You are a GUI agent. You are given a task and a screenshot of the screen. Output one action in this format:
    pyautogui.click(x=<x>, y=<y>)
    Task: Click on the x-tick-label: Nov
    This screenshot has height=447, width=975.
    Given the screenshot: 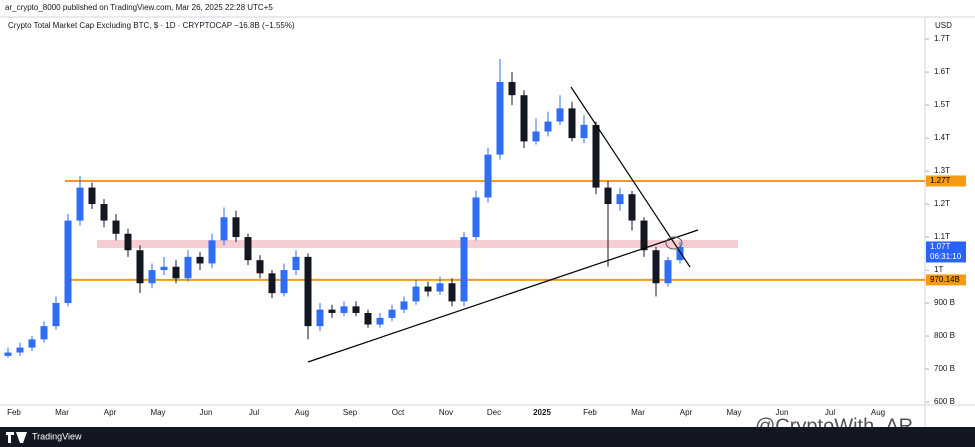 What is the action you would take?
    pyautogui.click(x=446, y=412)
    